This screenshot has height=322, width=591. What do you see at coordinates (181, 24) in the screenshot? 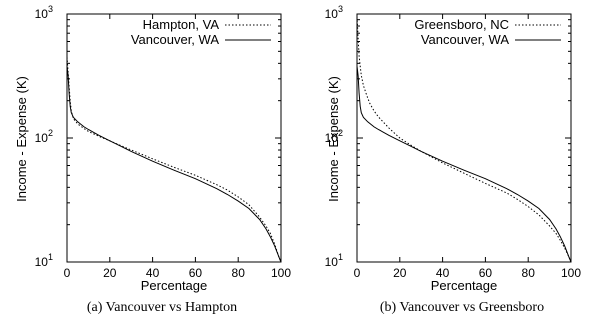
I see `legend-label: Hampton, VA` at bounding box center [181, 24].